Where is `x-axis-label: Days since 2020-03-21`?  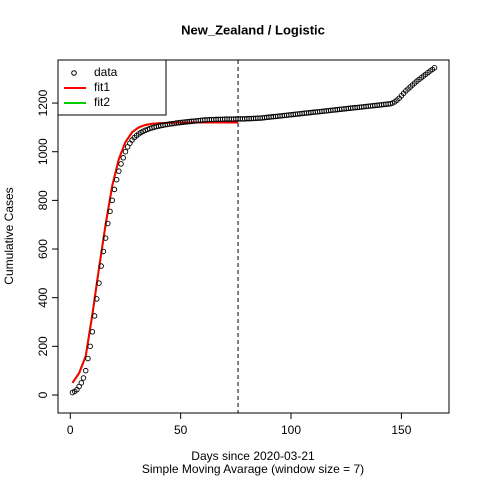
x-axis-label: Days since 2020-03-21 is located at coordinates (253, 456).